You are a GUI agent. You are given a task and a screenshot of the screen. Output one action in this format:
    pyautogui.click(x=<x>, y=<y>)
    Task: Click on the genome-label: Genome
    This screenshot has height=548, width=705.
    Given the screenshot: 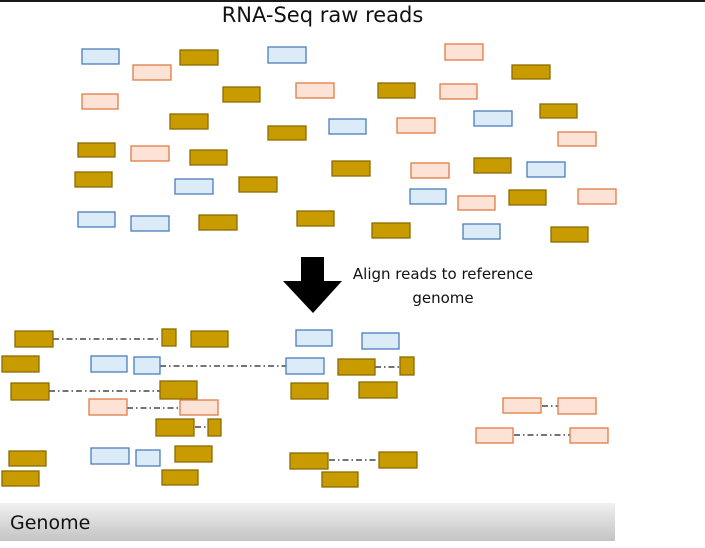 What is the action you would take?
    pyautogui.click(x=50, y=523)
    